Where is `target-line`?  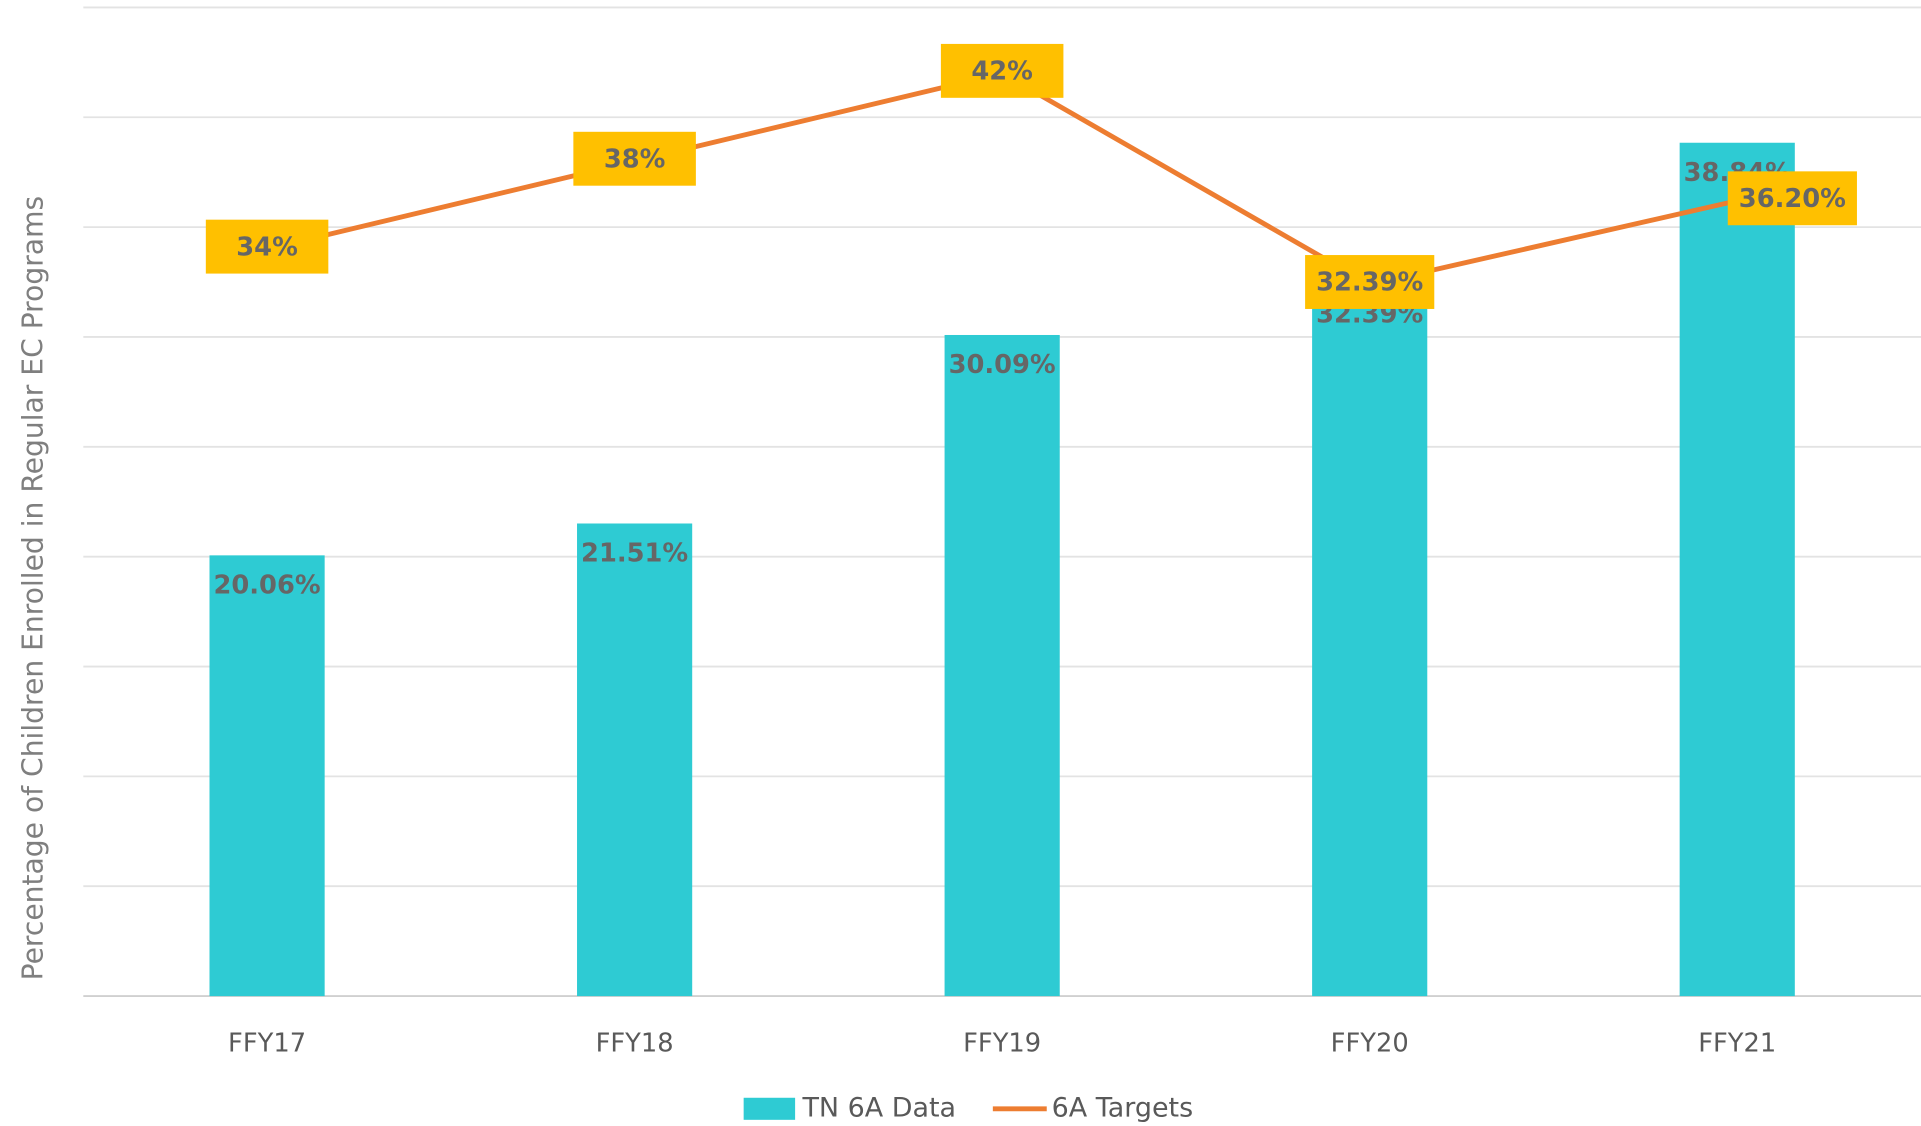 target-line is located at coordinates (1002, 179).